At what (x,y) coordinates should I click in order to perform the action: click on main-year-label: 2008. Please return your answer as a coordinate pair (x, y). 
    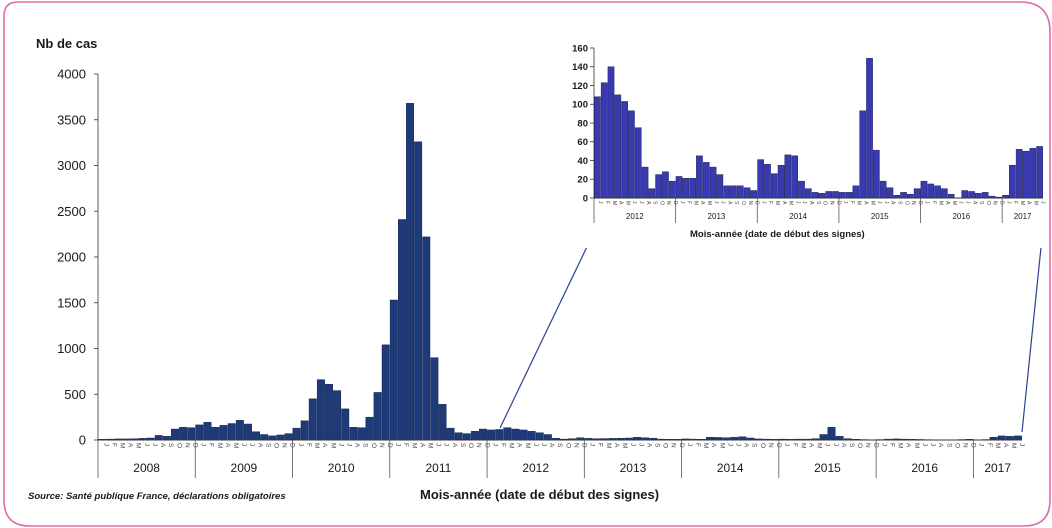
    Looking at the image, I should click on (146, 468).